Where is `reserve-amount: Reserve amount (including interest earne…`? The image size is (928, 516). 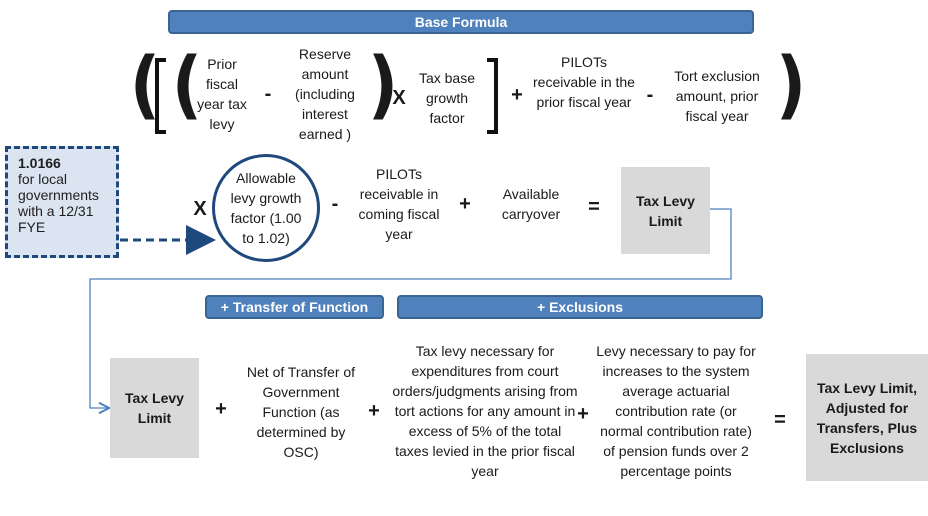
reserve-amount: Reserve amount (including interest earne… is located at coordinates (325, 94).